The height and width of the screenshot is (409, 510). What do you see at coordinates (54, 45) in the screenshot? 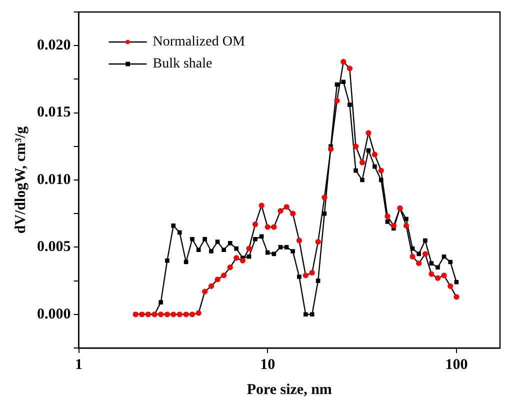
I see `y-tick-label: 0.020` at bounding box center [54, 45].